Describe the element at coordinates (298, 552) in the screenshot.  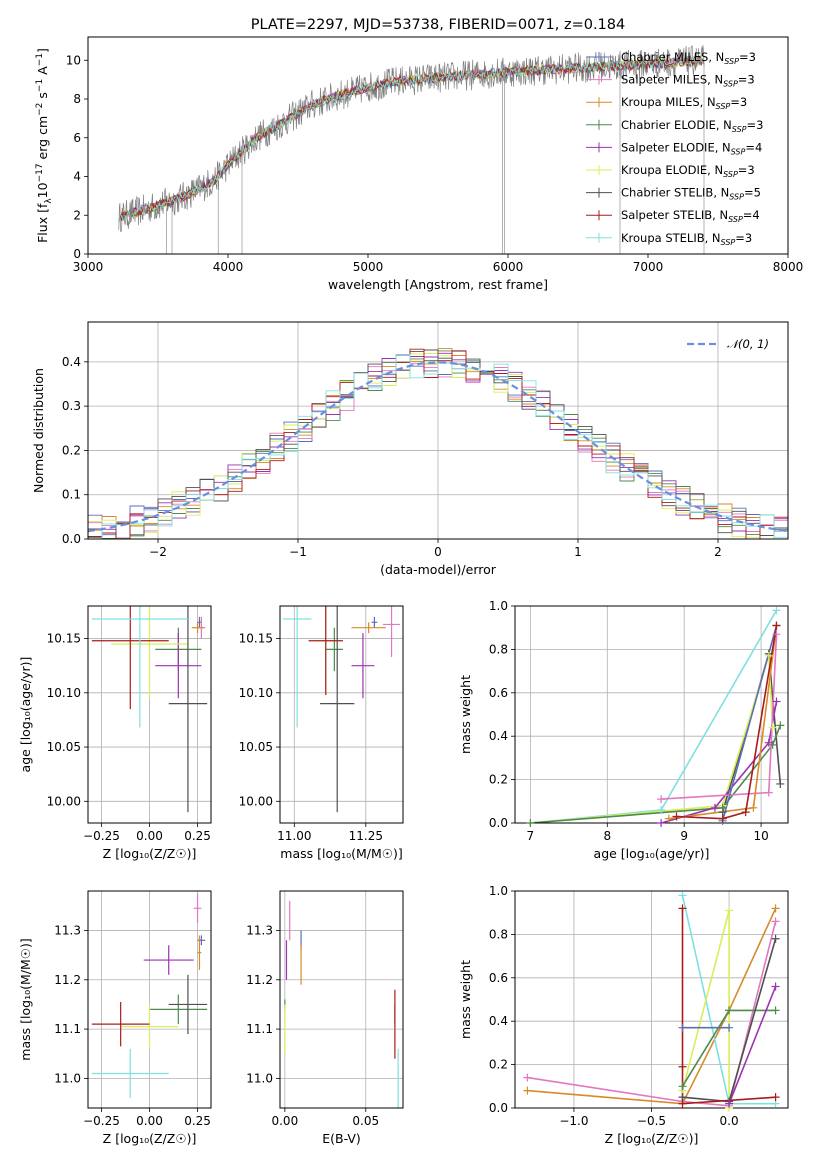
I see `x-tick-label: −1` at that location.